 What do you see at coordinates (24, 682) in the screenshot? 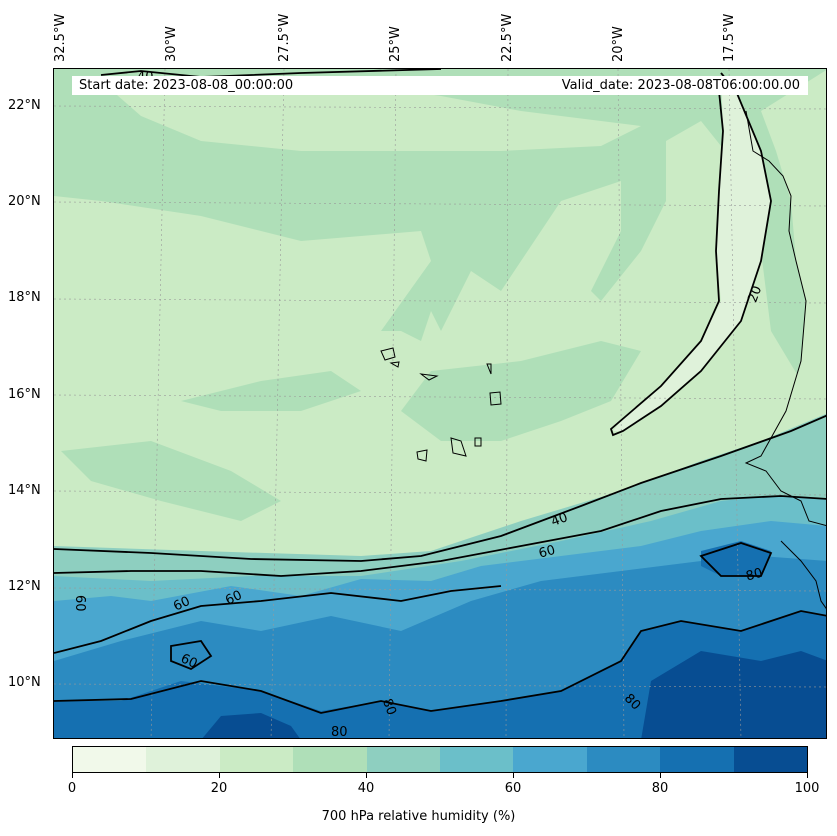
I see `lat-label-10n: 10°N` at bounding box center [24, 682].